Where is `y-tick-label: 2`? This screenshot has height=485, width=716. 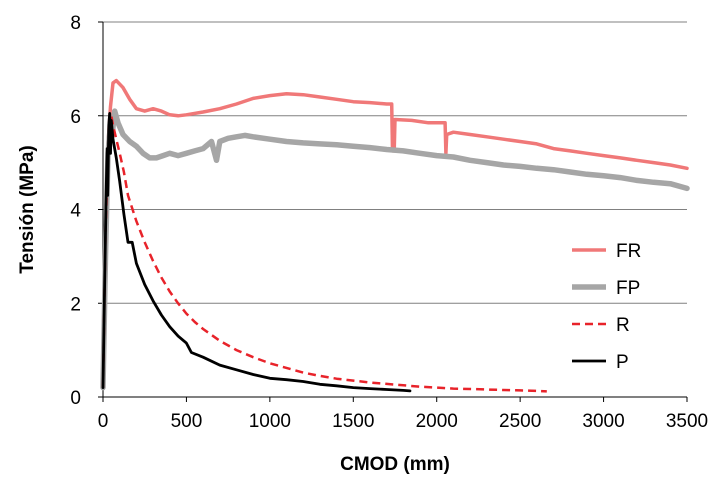
y-tick-label: 2 is located at coordinates (75, 304).